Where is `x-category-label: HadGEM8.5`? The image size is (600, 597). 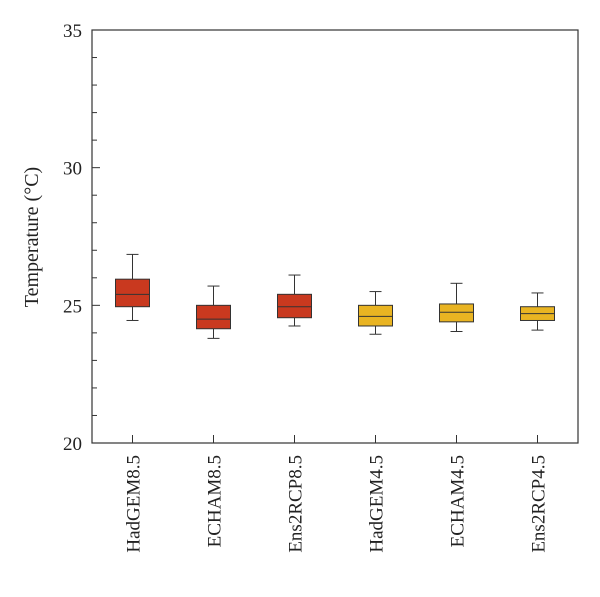 x-category-label: HadGEM8.5 is located at coordinates (134, 504).